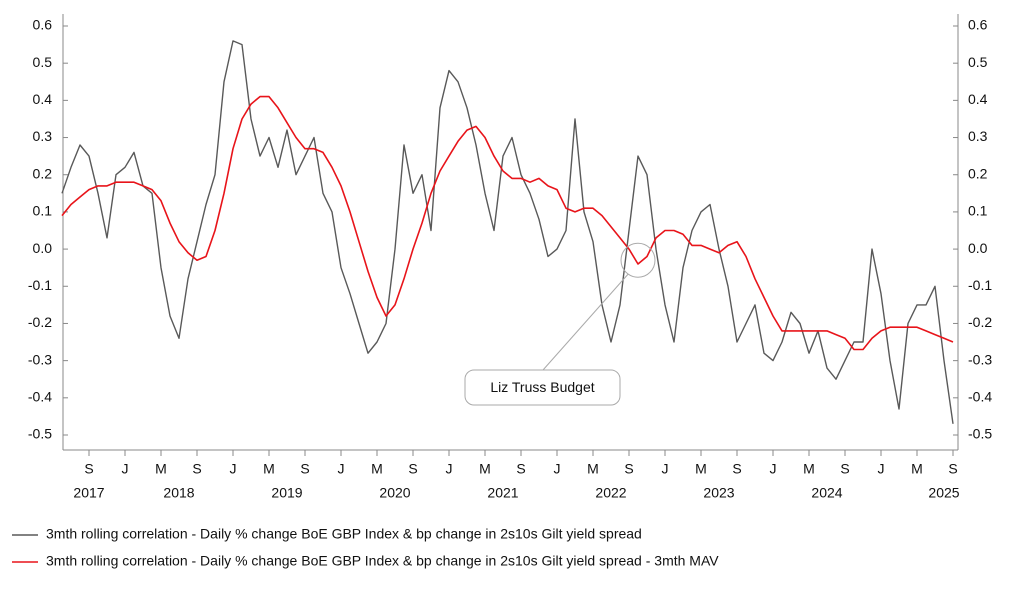 Image resolution: width=1022 pixels, height=597 pixels. What do you see at coordinates (43, 25) in the screenshot?
I see `y-tick-label: 0.6` at bounding box center [43, 25].